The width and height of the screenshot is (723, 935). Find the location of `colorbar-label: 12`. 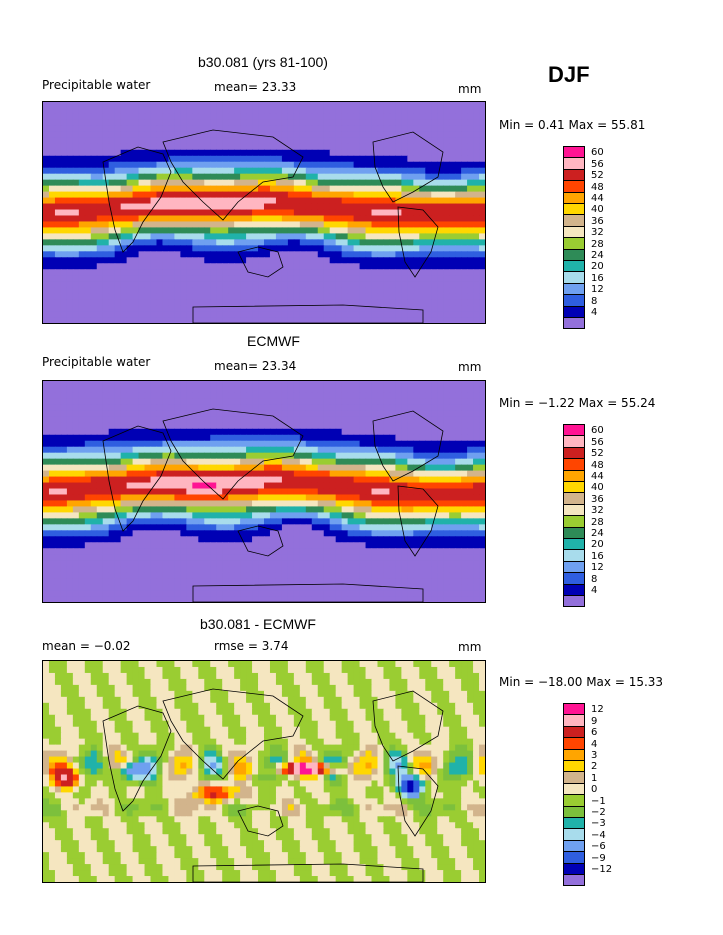

colorbar-label: 12 is located at coordinates (597, 290).